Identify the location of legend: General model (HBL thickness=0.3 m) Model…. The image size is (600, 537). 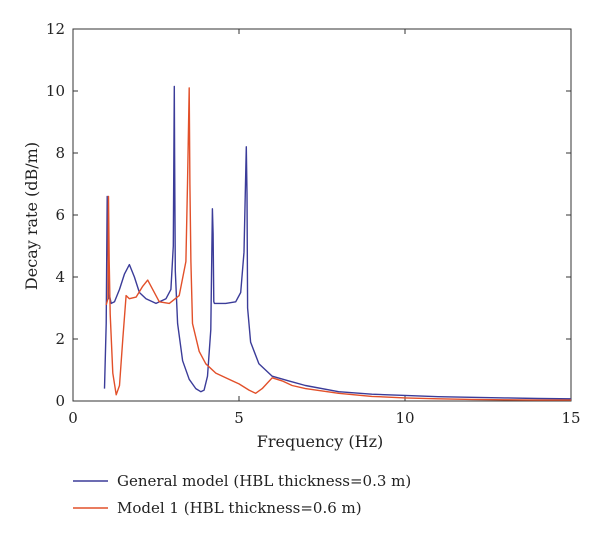
(242, 494).